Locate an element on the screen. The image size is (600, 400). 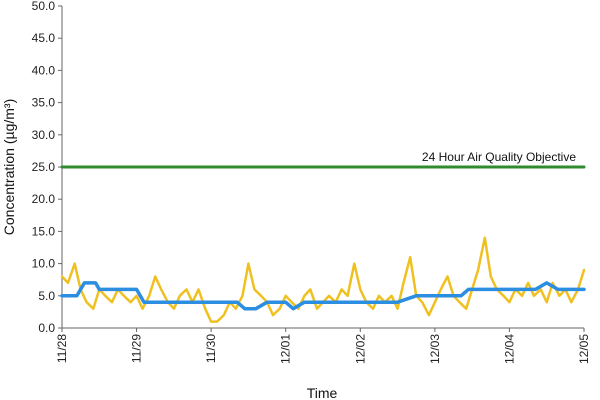
y-tick-label: 15.0 is located at coordinates (44, 231).